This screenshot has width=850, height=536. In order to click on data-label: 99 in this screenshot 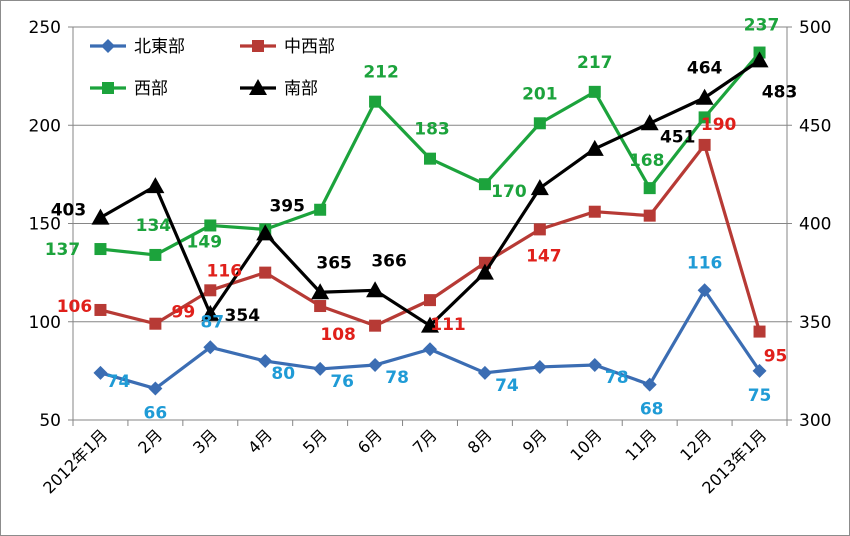, I will do `click(184, 313)`.